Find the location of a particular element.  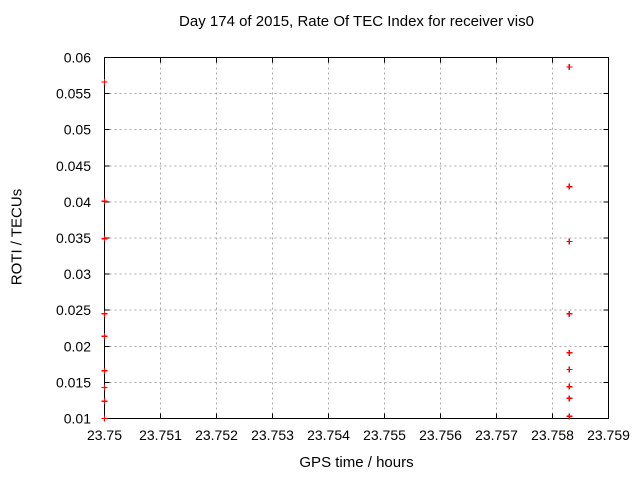

x-axis-label: GPS time / hours is located at coordinates (356, 462).